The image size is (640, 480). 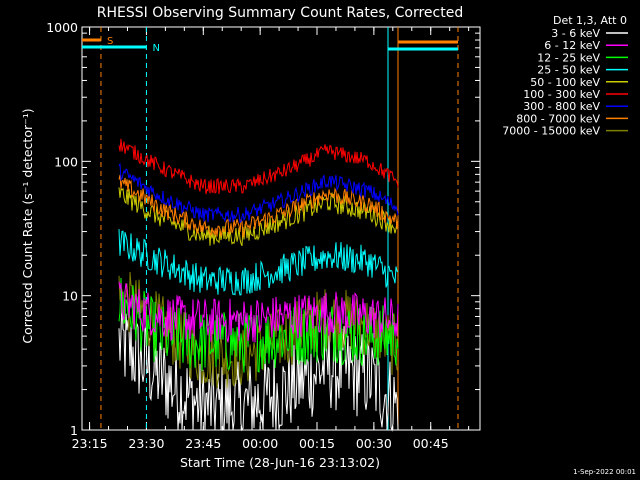 I want to click on legend-entry-label: 6 - 12 keV, so click(x=572, y=45).